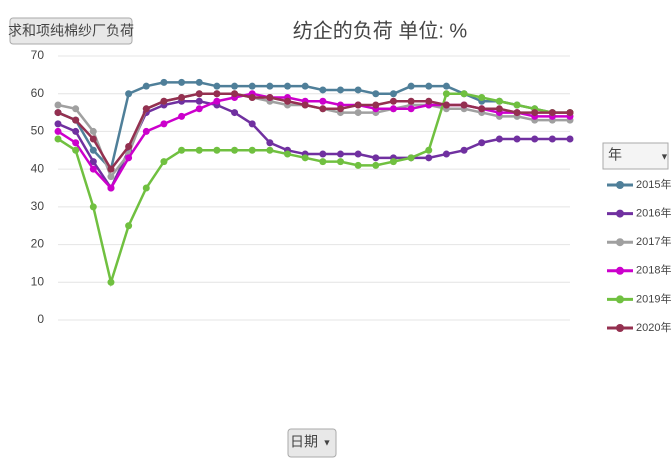  I want to click on y-tick-label: 70, so click(38, 55).